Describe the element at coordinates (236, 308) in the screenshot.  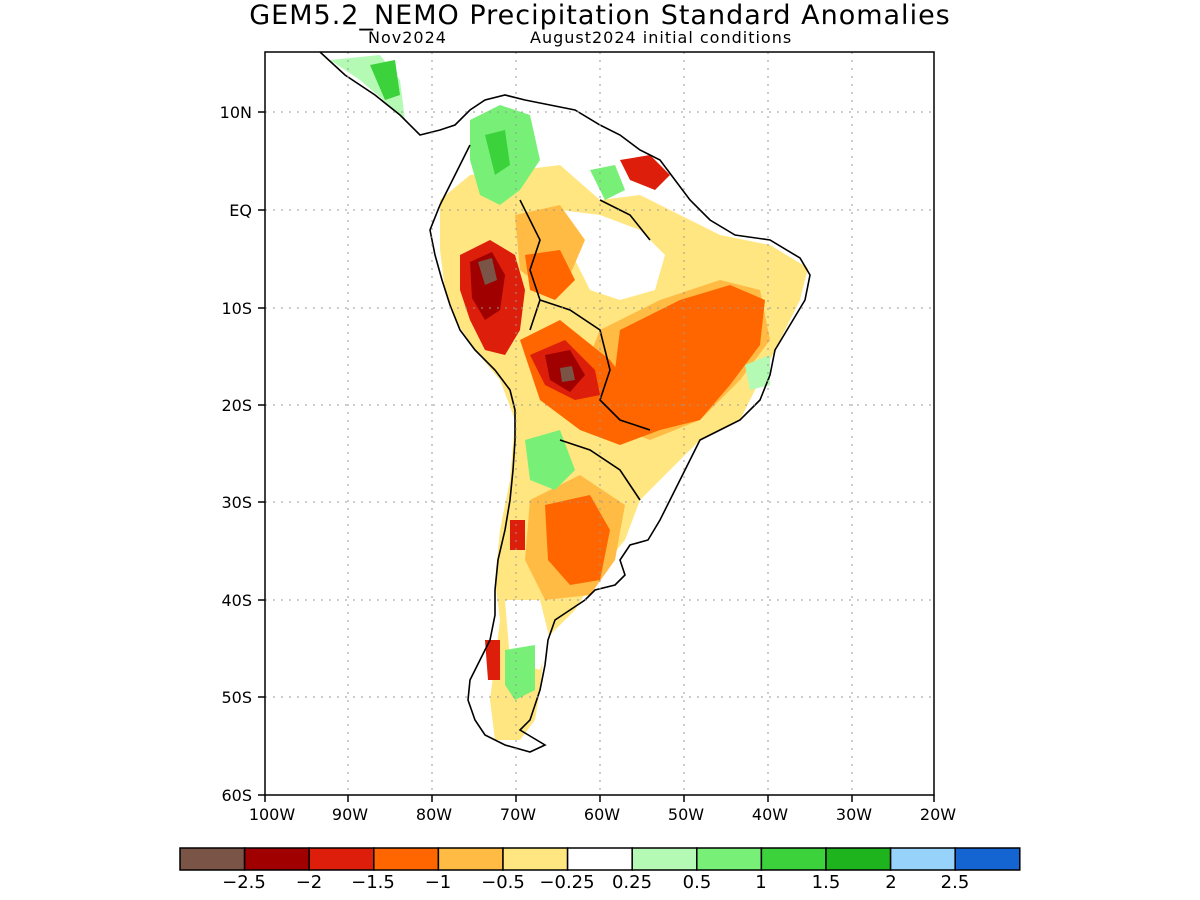
I see `lat-tick-label: 10S` at that location.